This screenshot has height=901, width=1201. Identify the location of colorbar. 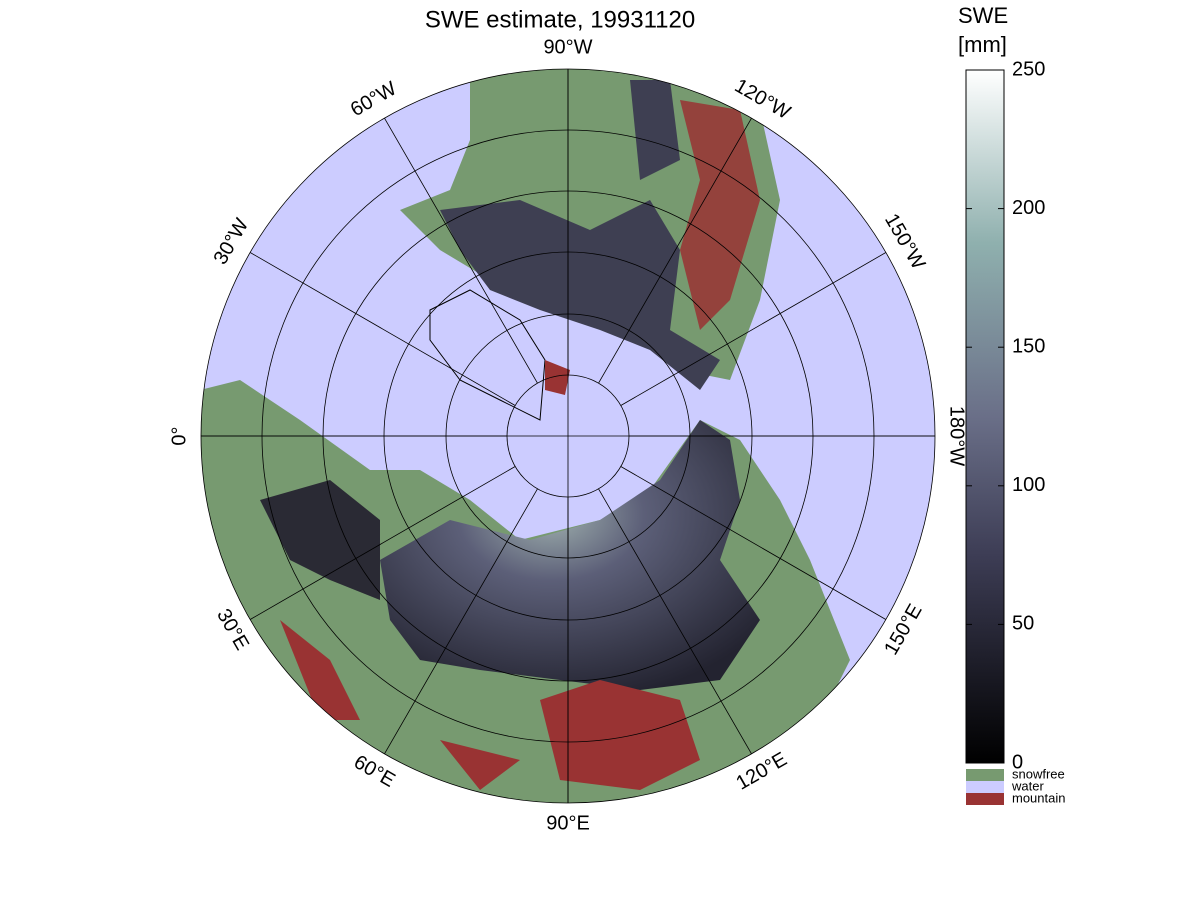
(985, 416).